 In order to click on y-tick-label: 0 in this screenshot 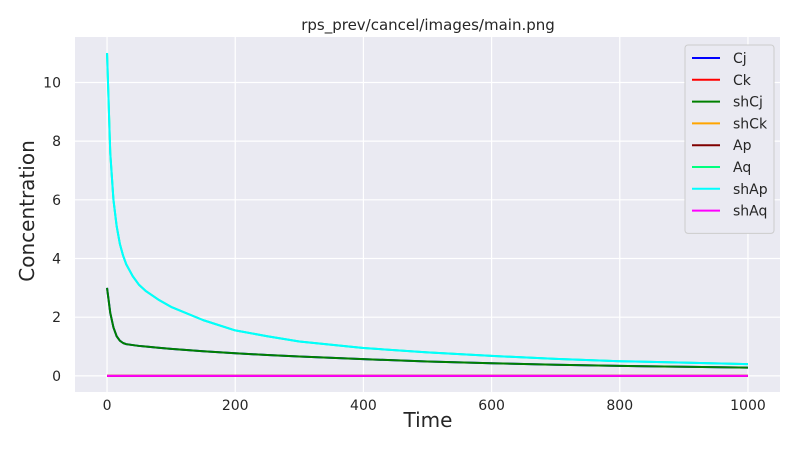, I will do `click(56, 377)`.